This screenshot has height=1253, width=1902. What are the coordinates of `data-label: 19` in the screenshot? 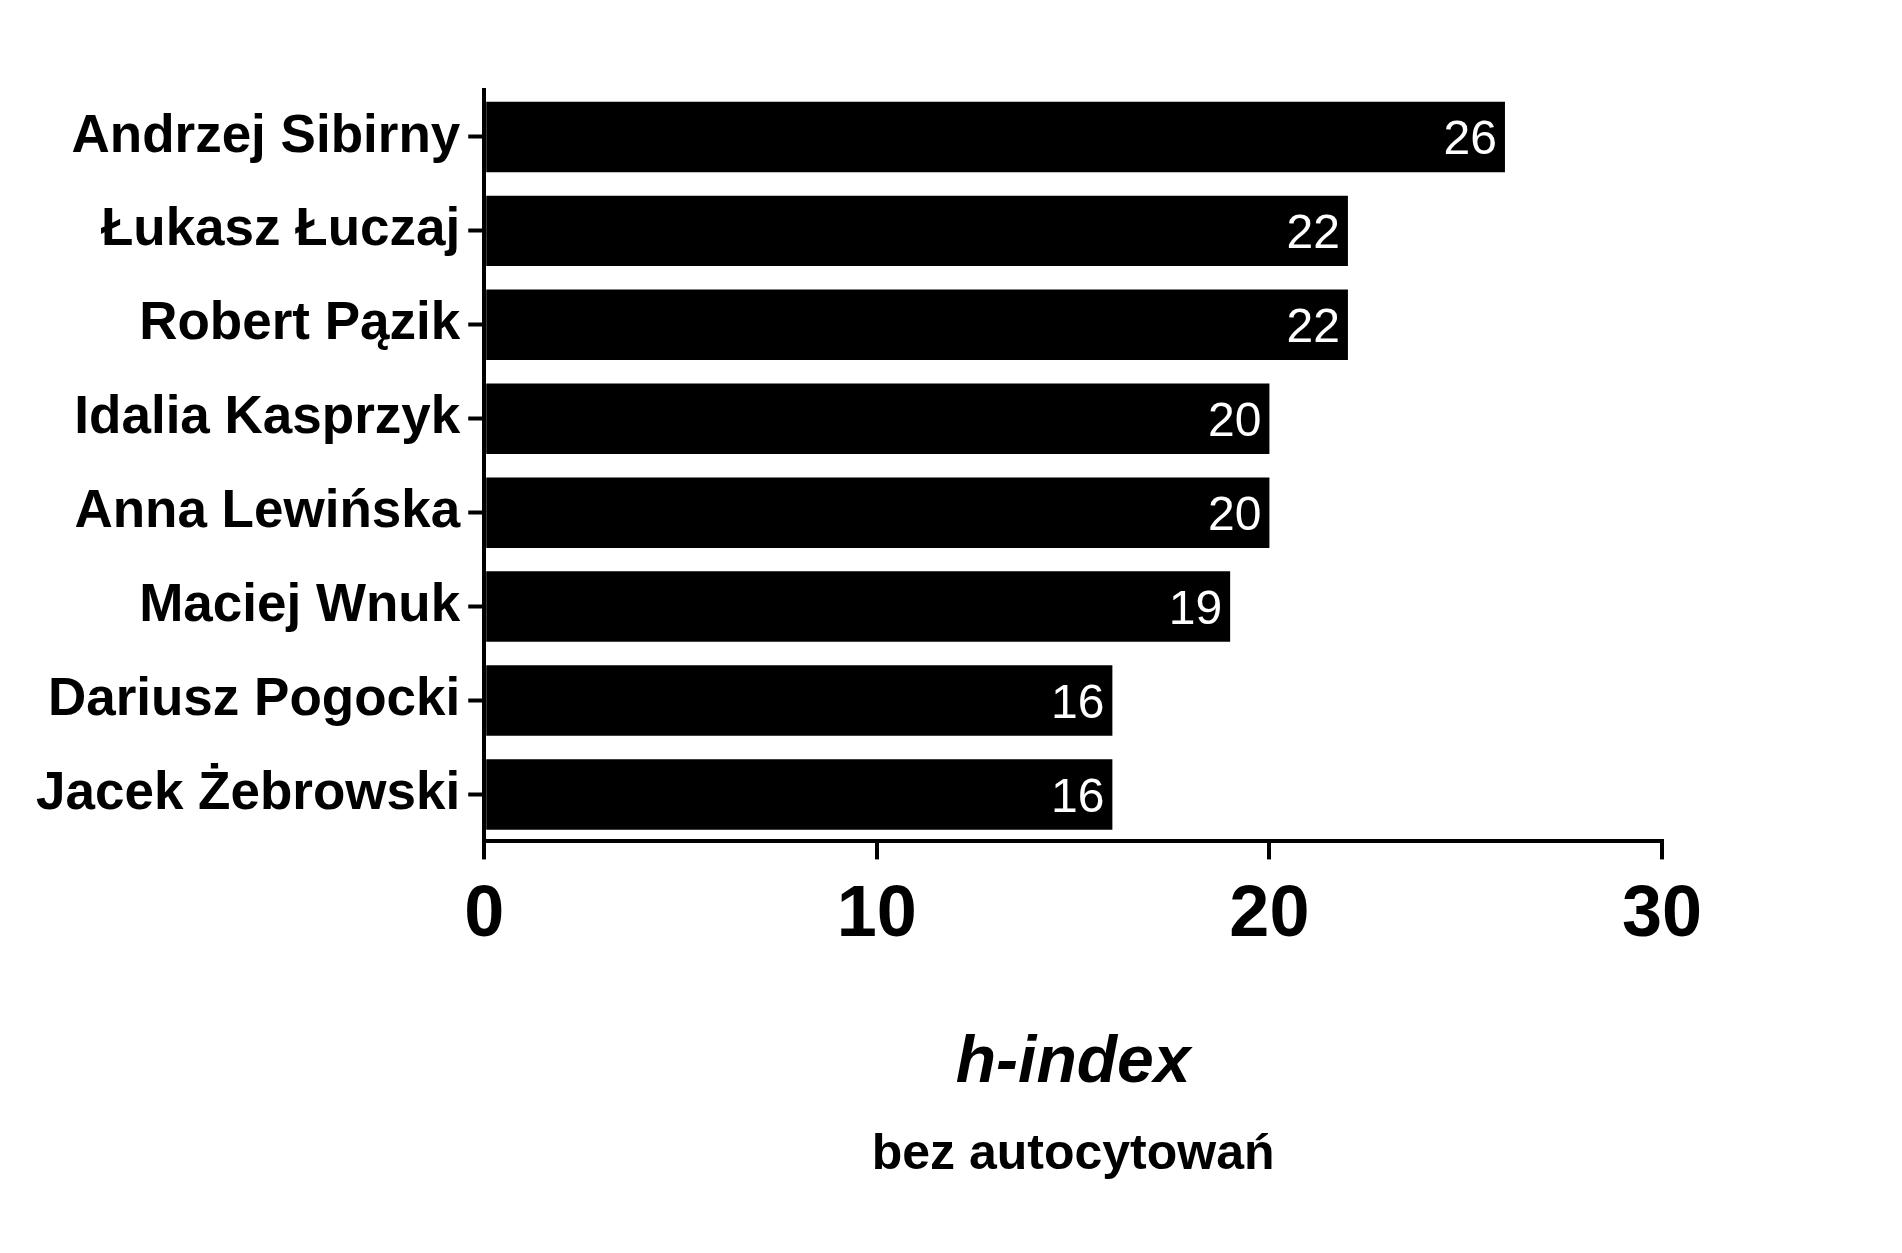 It's located at (1195, 607).